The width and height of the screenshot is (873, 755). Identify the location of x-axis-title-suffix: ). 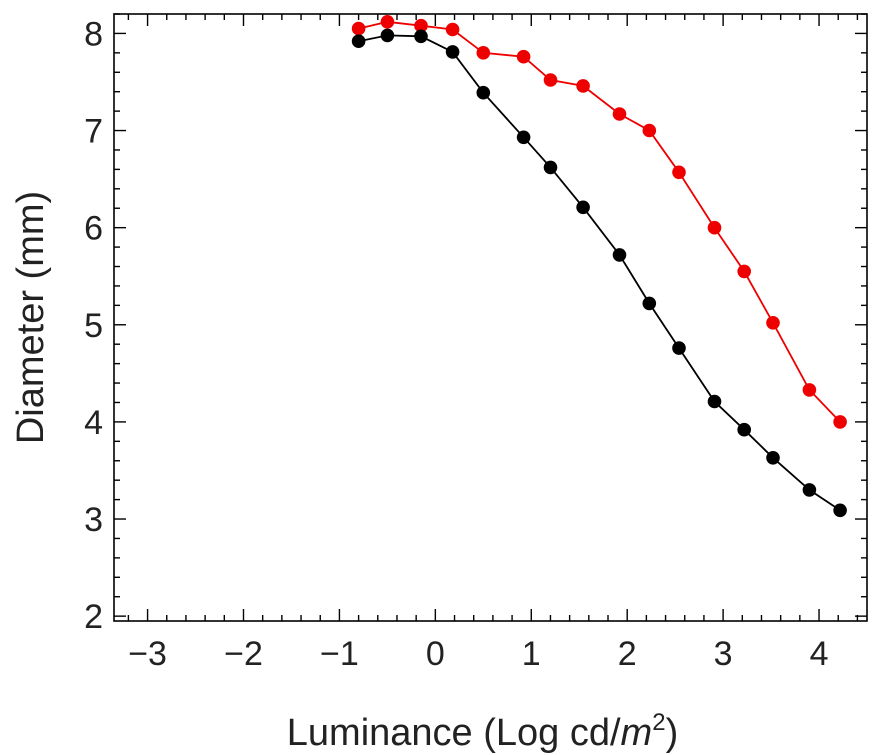
(672, 733).